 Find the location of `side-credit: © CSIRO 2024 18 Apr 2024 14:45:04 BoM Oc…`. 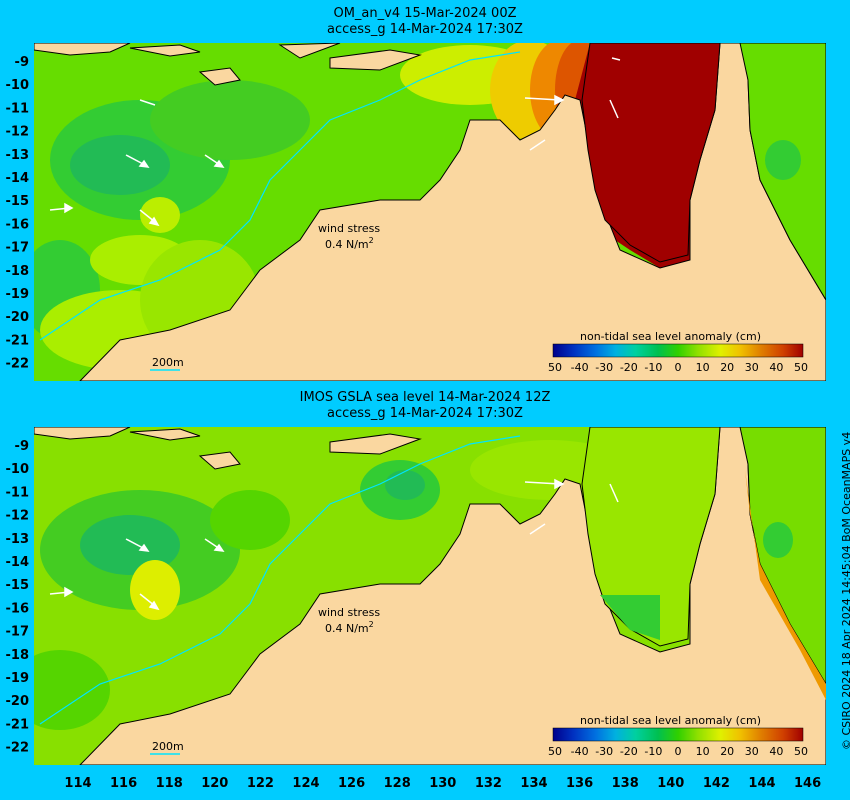

side-credit: © CSIRO 2024 18 Apr 2024 14:45:04 BoM Oc… is located at coordinates (845, 590).